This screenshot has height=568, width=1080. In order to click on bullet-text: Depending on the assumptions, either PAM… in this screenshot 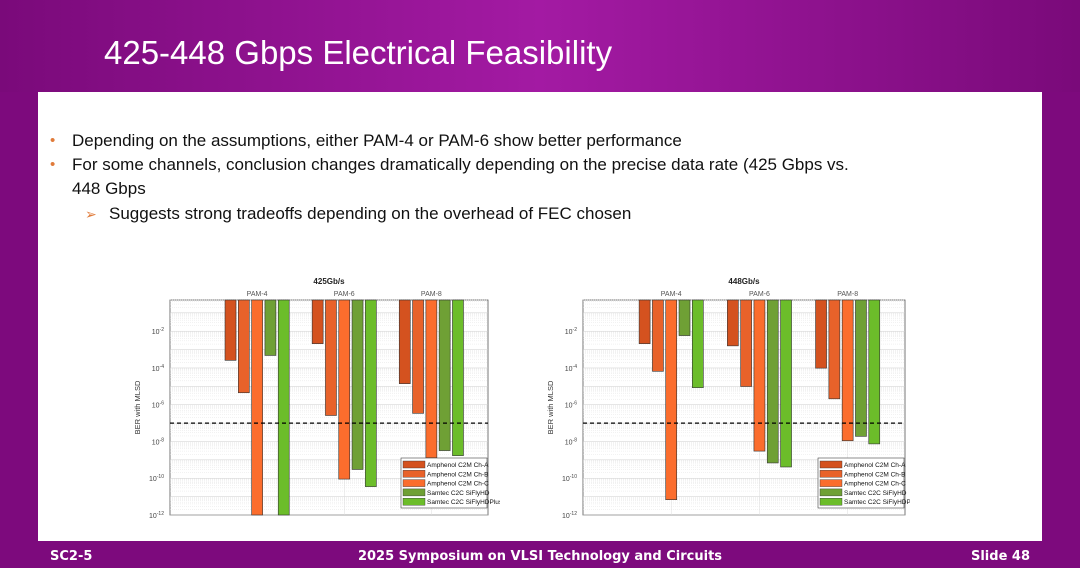, I will do `click(377, 140)`.